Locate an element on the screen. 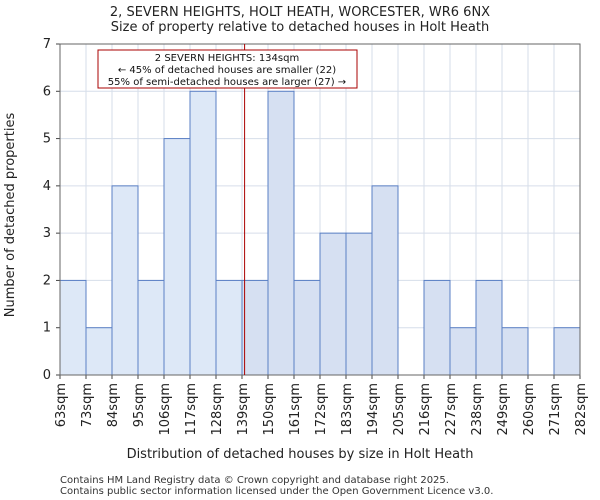 The image size is (600, 500). bar-63sqm is located at coordinates (73, 327).